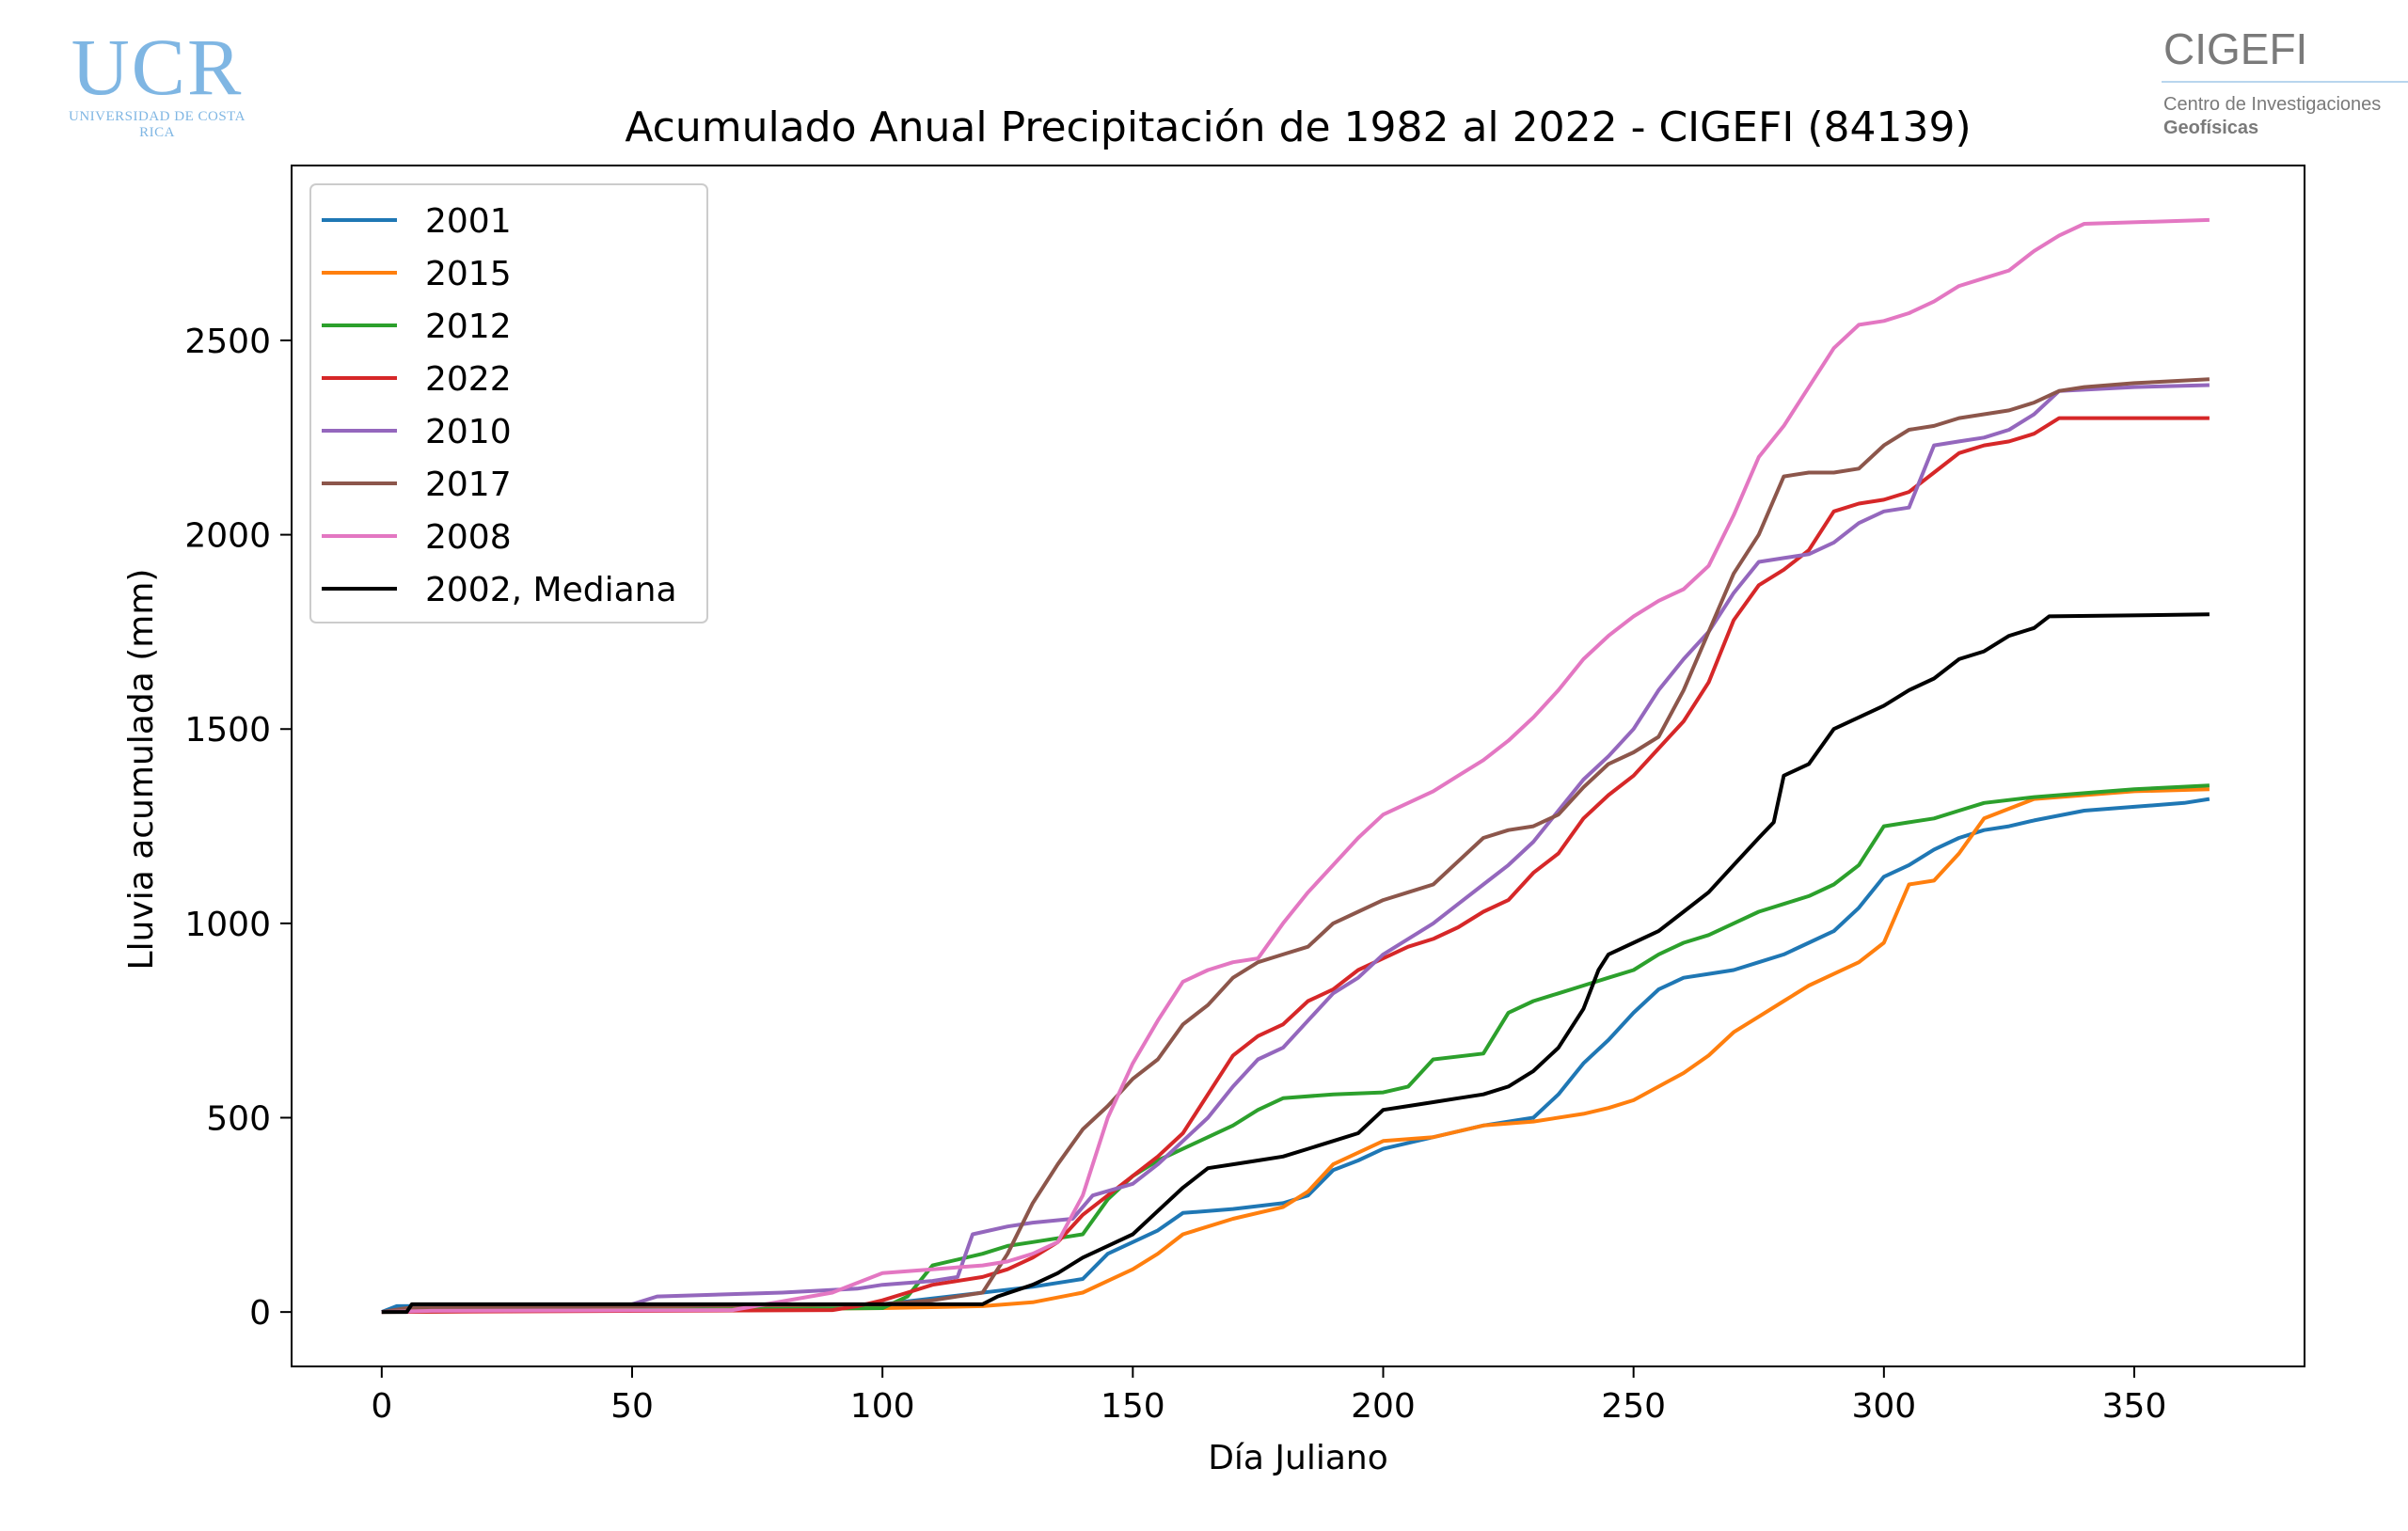 The height and width of the screenshot is (1531, 2408). I want to click on y-tick-label: 0, so click(260, 1313).